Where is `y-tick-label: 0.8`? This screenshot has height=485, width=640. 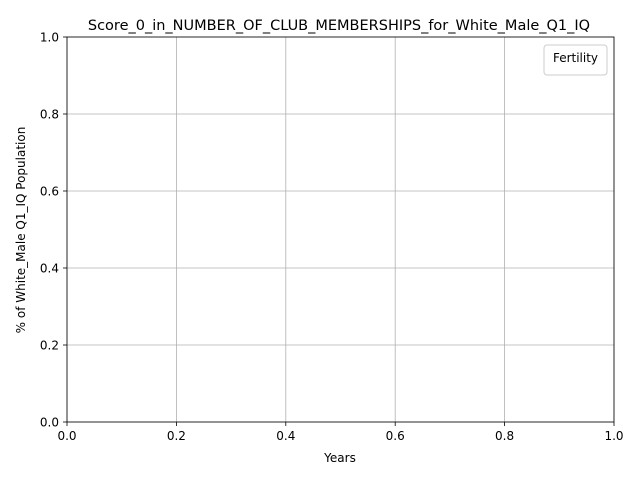 y-tick-label: 0.8 is located at coordinates (49, 115).